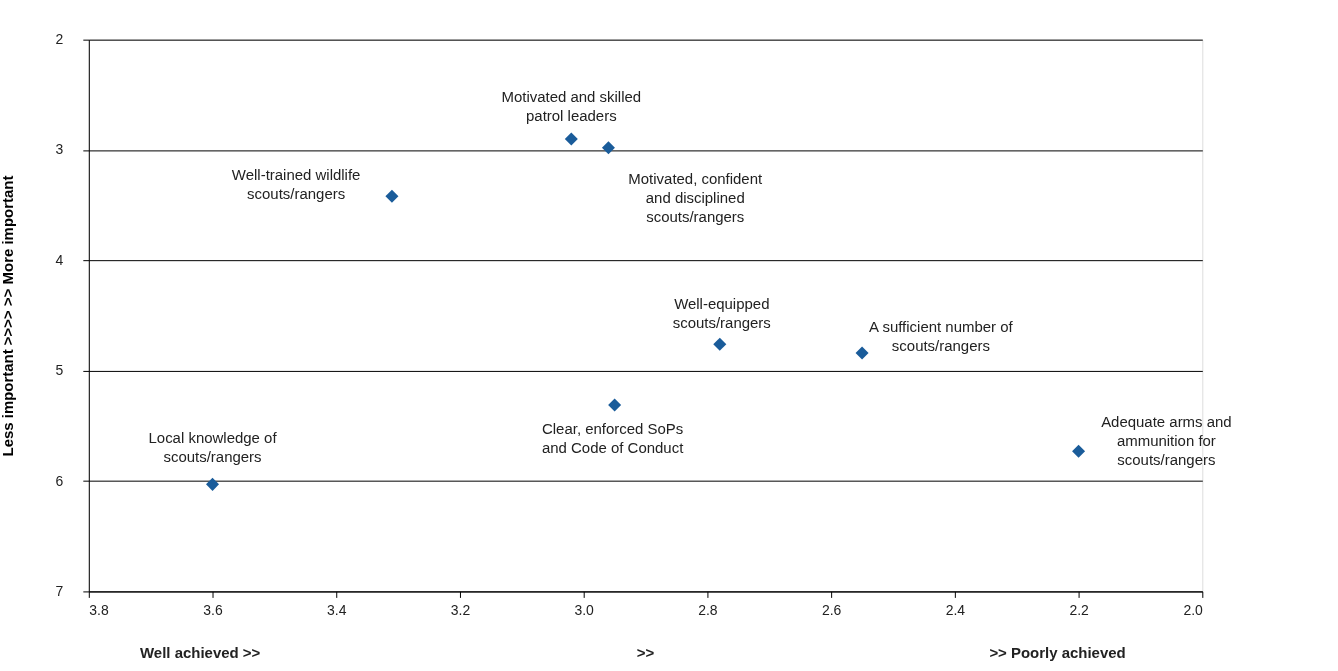 The height and width of the screenshot is (671, 1338). What do you see at coordinates (708, 609) in the screenshot?
I see `x-tick-label: 2.8` at bounding box center [708, 609].